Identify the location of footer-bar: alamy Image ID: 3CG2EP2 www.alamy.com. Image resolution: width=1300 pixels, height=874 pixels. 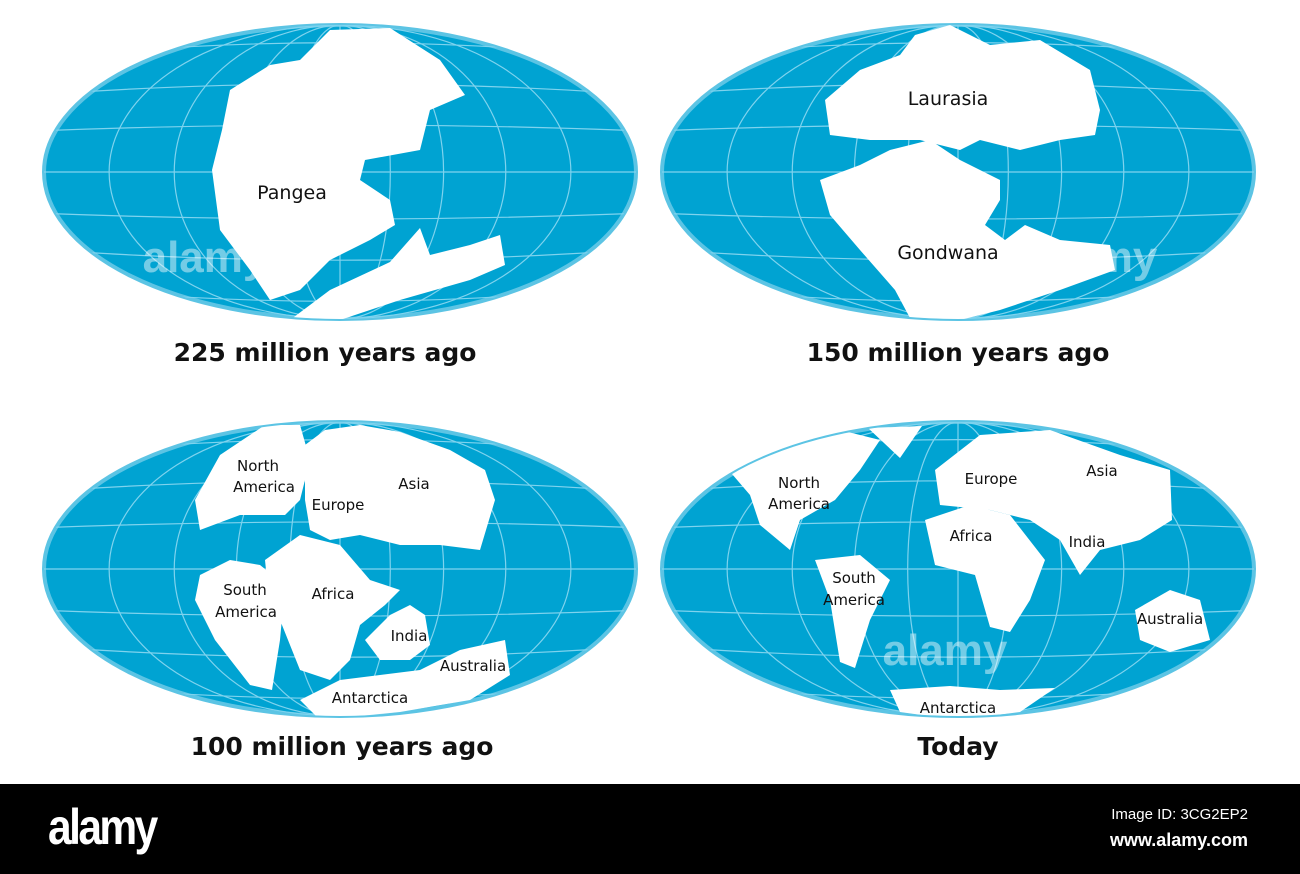
(650, 829).